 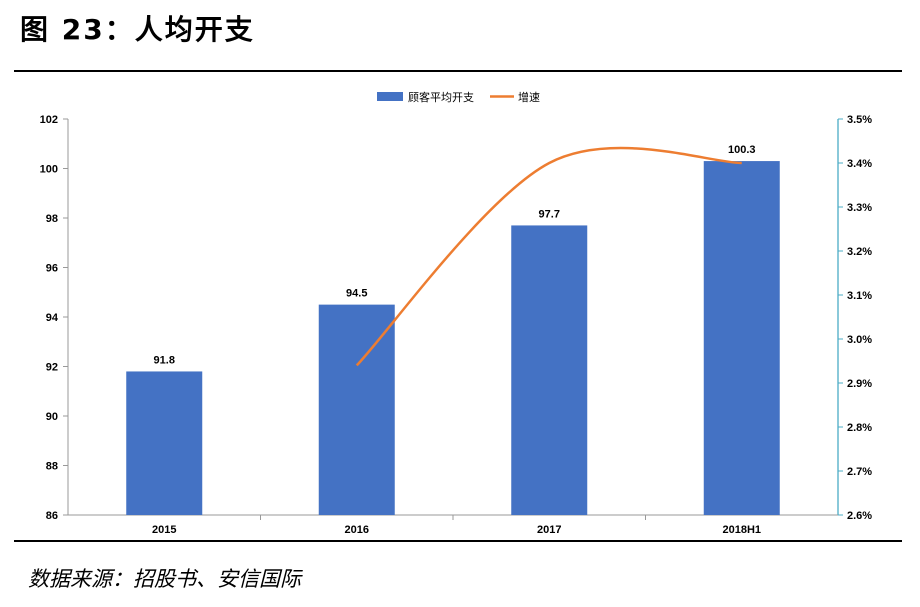 What do you see at coordinates (390, 96) in the screenshot?
I see `legend-bar-swatch` at bounding box center [390, 96].